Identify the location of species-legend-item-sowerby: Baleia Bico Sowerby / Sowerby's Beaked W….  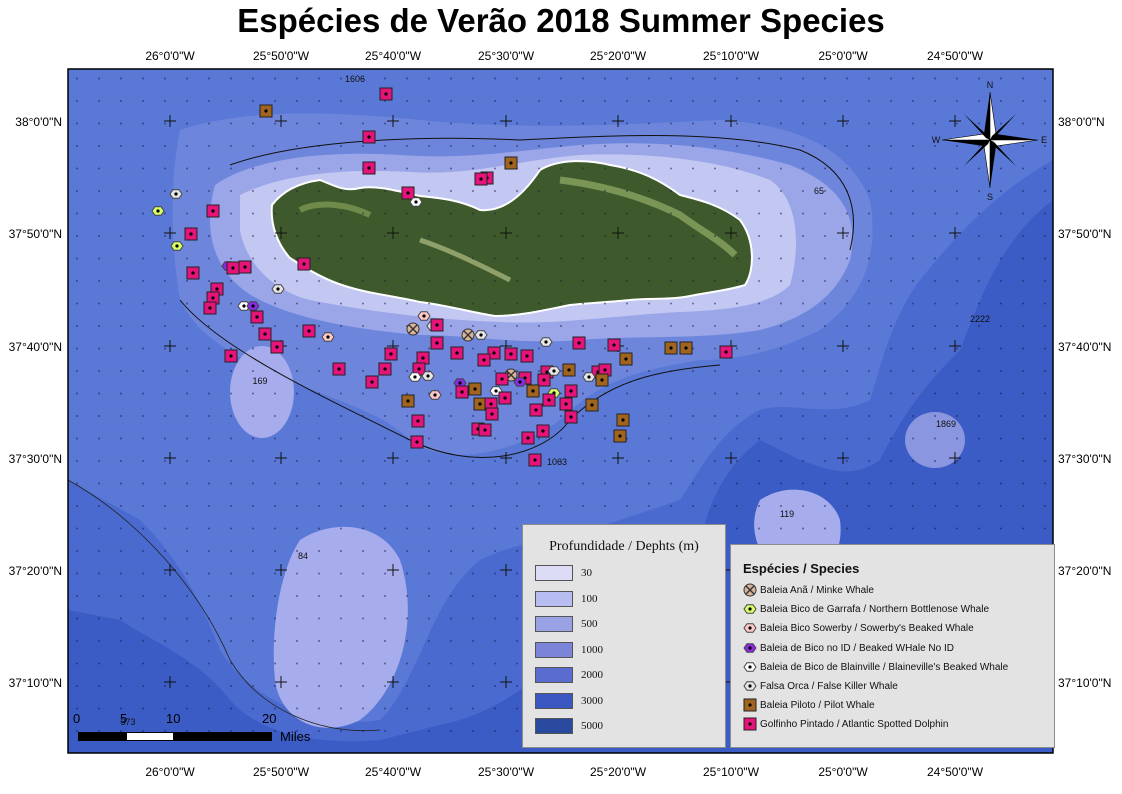
(898, 629).